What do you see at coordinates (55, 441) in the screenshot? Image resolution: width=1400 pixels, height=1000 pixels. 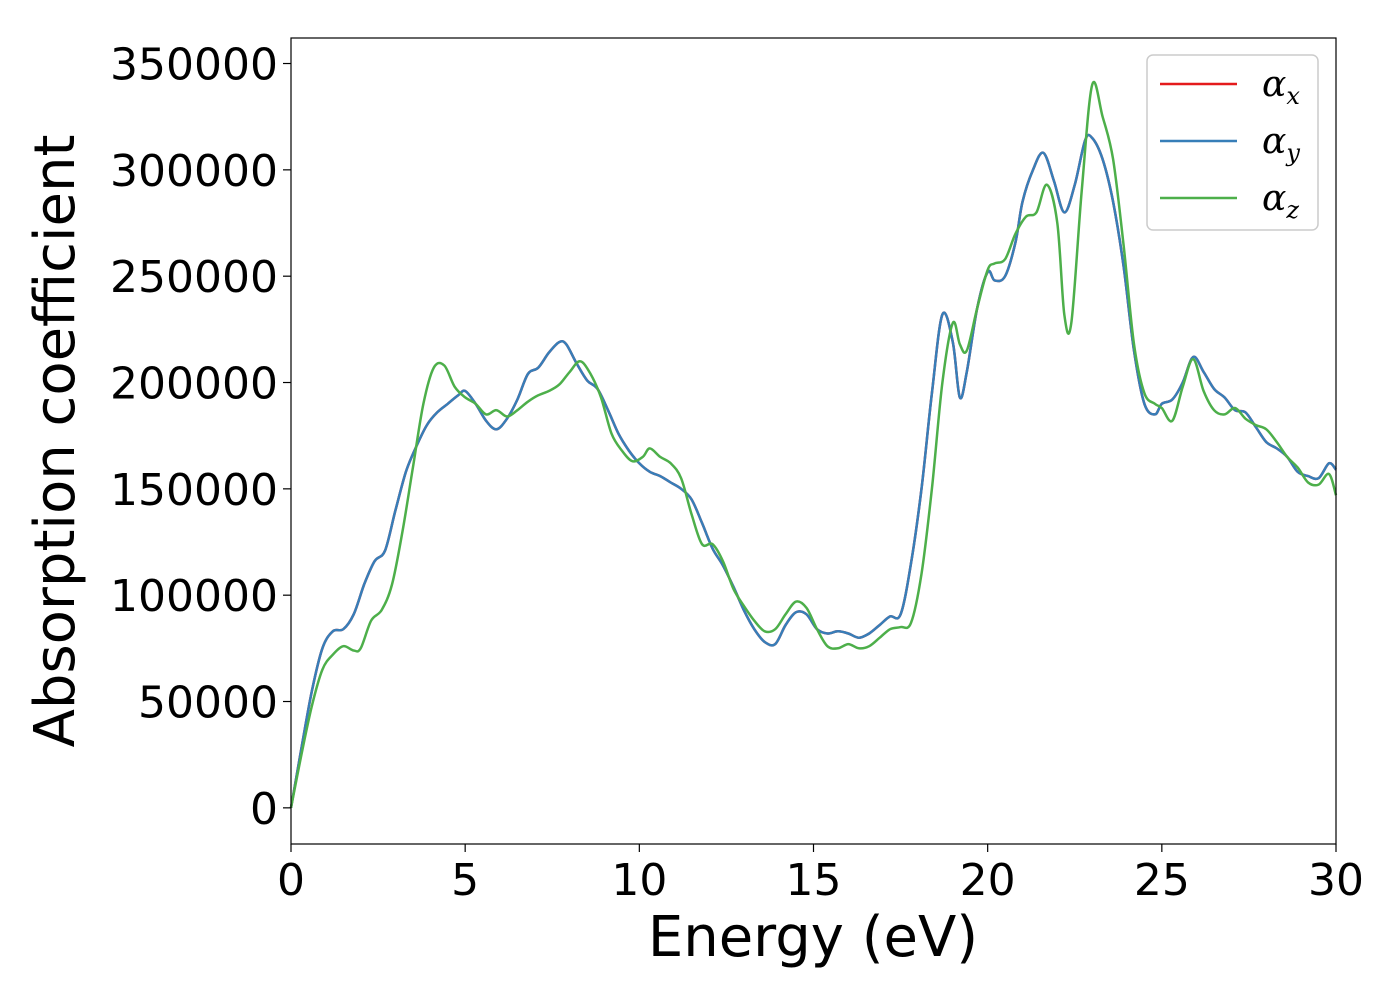 I see `y-axis-title: Absorption coefficient` at bounding box center [55, 441].